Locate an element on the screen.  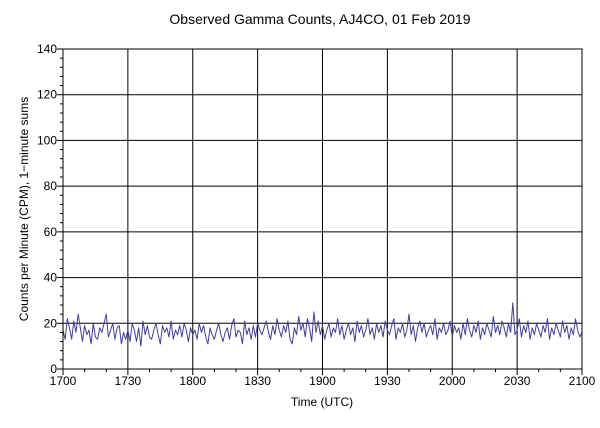
x-tick-label: 1730 is located at coordinates (128, 381).